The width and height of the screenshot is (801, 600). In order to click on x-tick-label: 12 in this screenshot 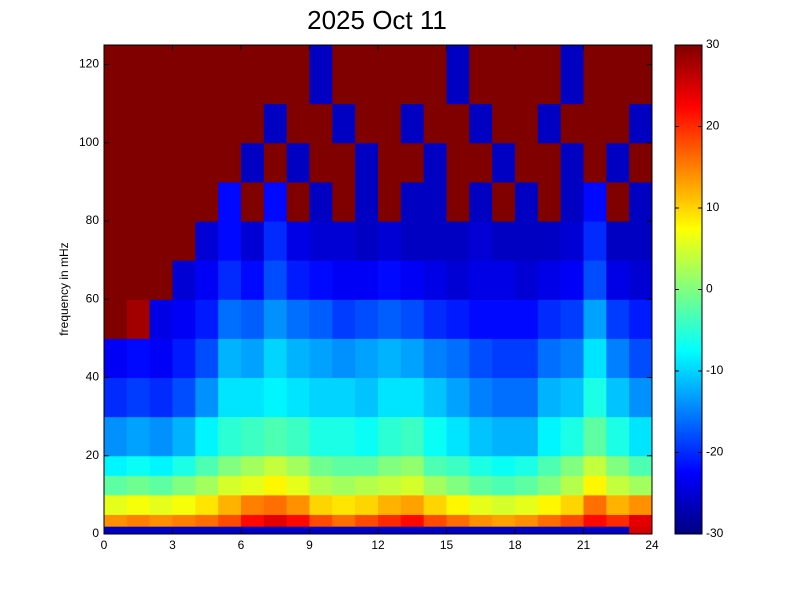, I will do `click(378, 545)`.